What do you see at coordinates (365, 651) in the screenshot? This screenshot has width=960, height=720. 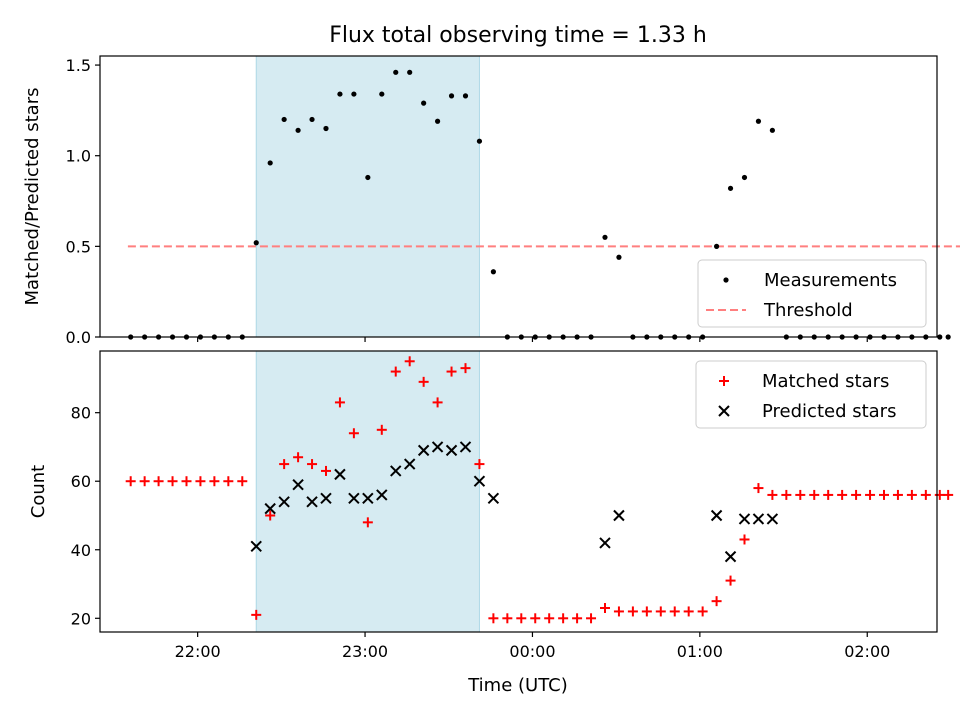 I see `x-tick-label: 23:00` at bounding box center [365, 651].